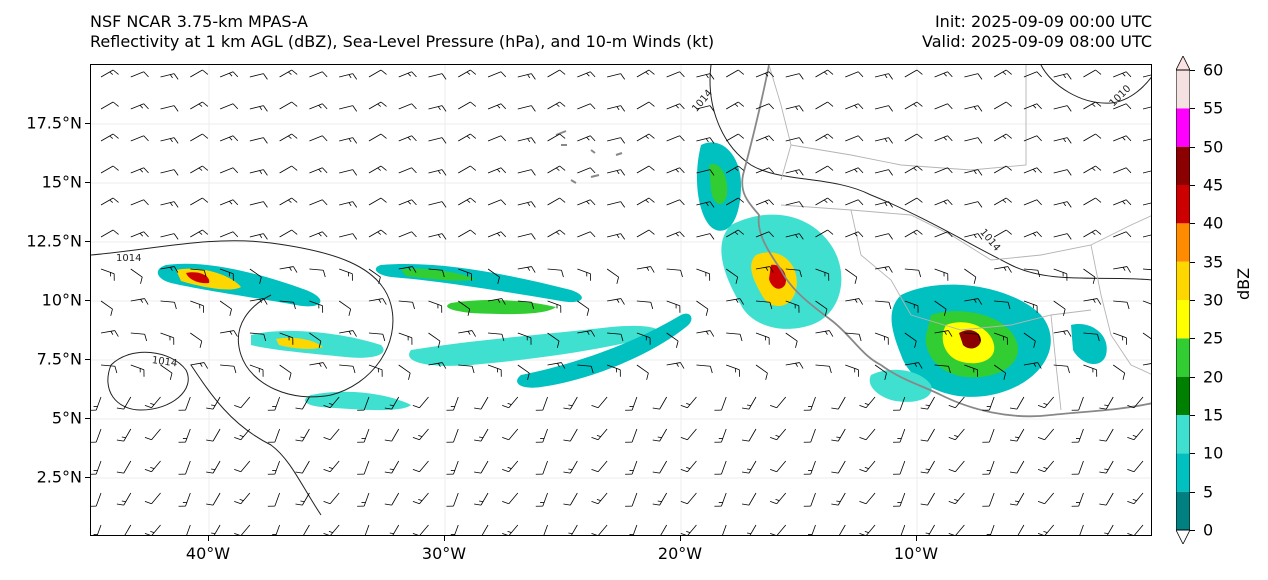  I want to click on radar-band-mid-core, so click(438, 274).